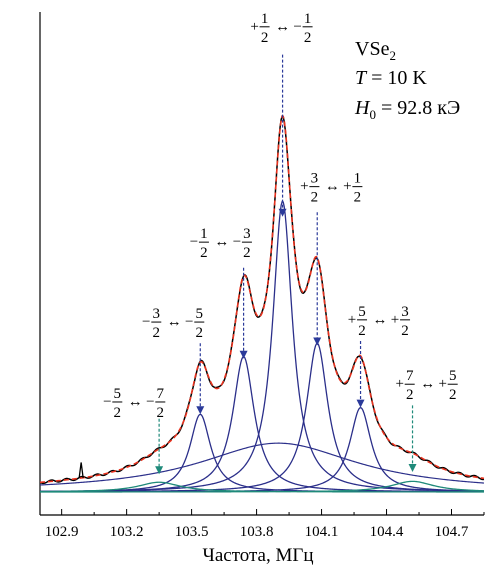 The image size is (502, 574). I want to click on transition-label-t1: +12↔ −12, so click(281, 28).